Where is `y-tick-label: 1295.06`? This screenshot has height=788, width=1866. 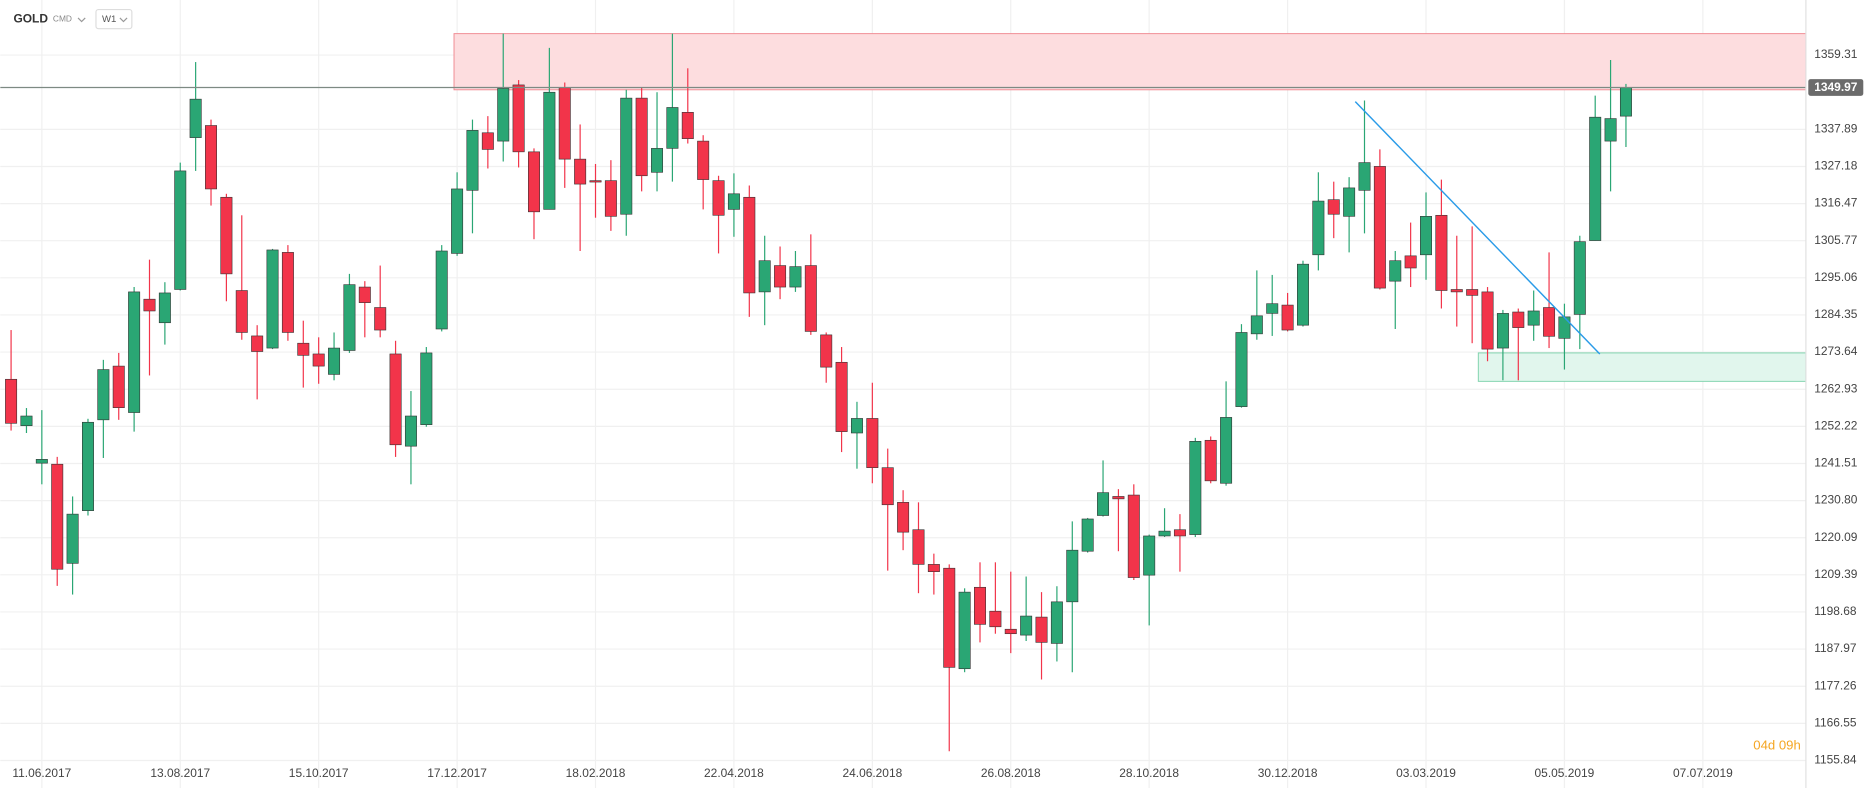 y-tick-label: 1295.06 is located at coordinates (1836, 277).